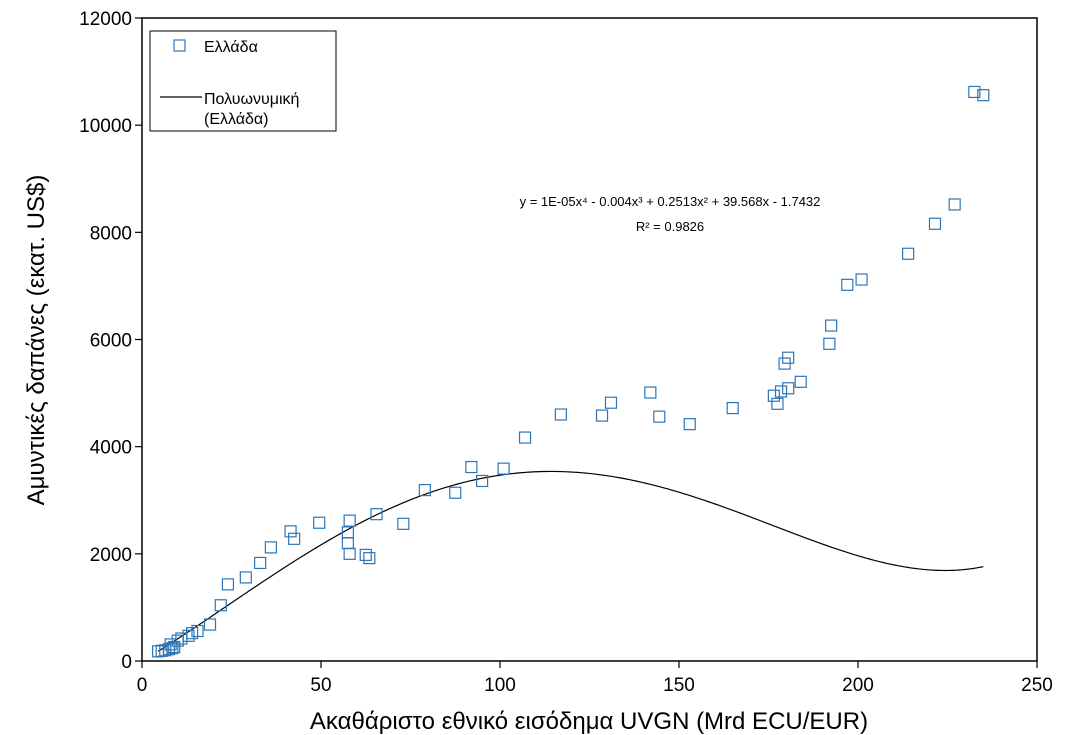 The image size is (1066, 735). Describe the element at coordinates (236, 119) in the screenshot. I see `legend-label-polynomial-country: (Ελλάδα)` at that location.